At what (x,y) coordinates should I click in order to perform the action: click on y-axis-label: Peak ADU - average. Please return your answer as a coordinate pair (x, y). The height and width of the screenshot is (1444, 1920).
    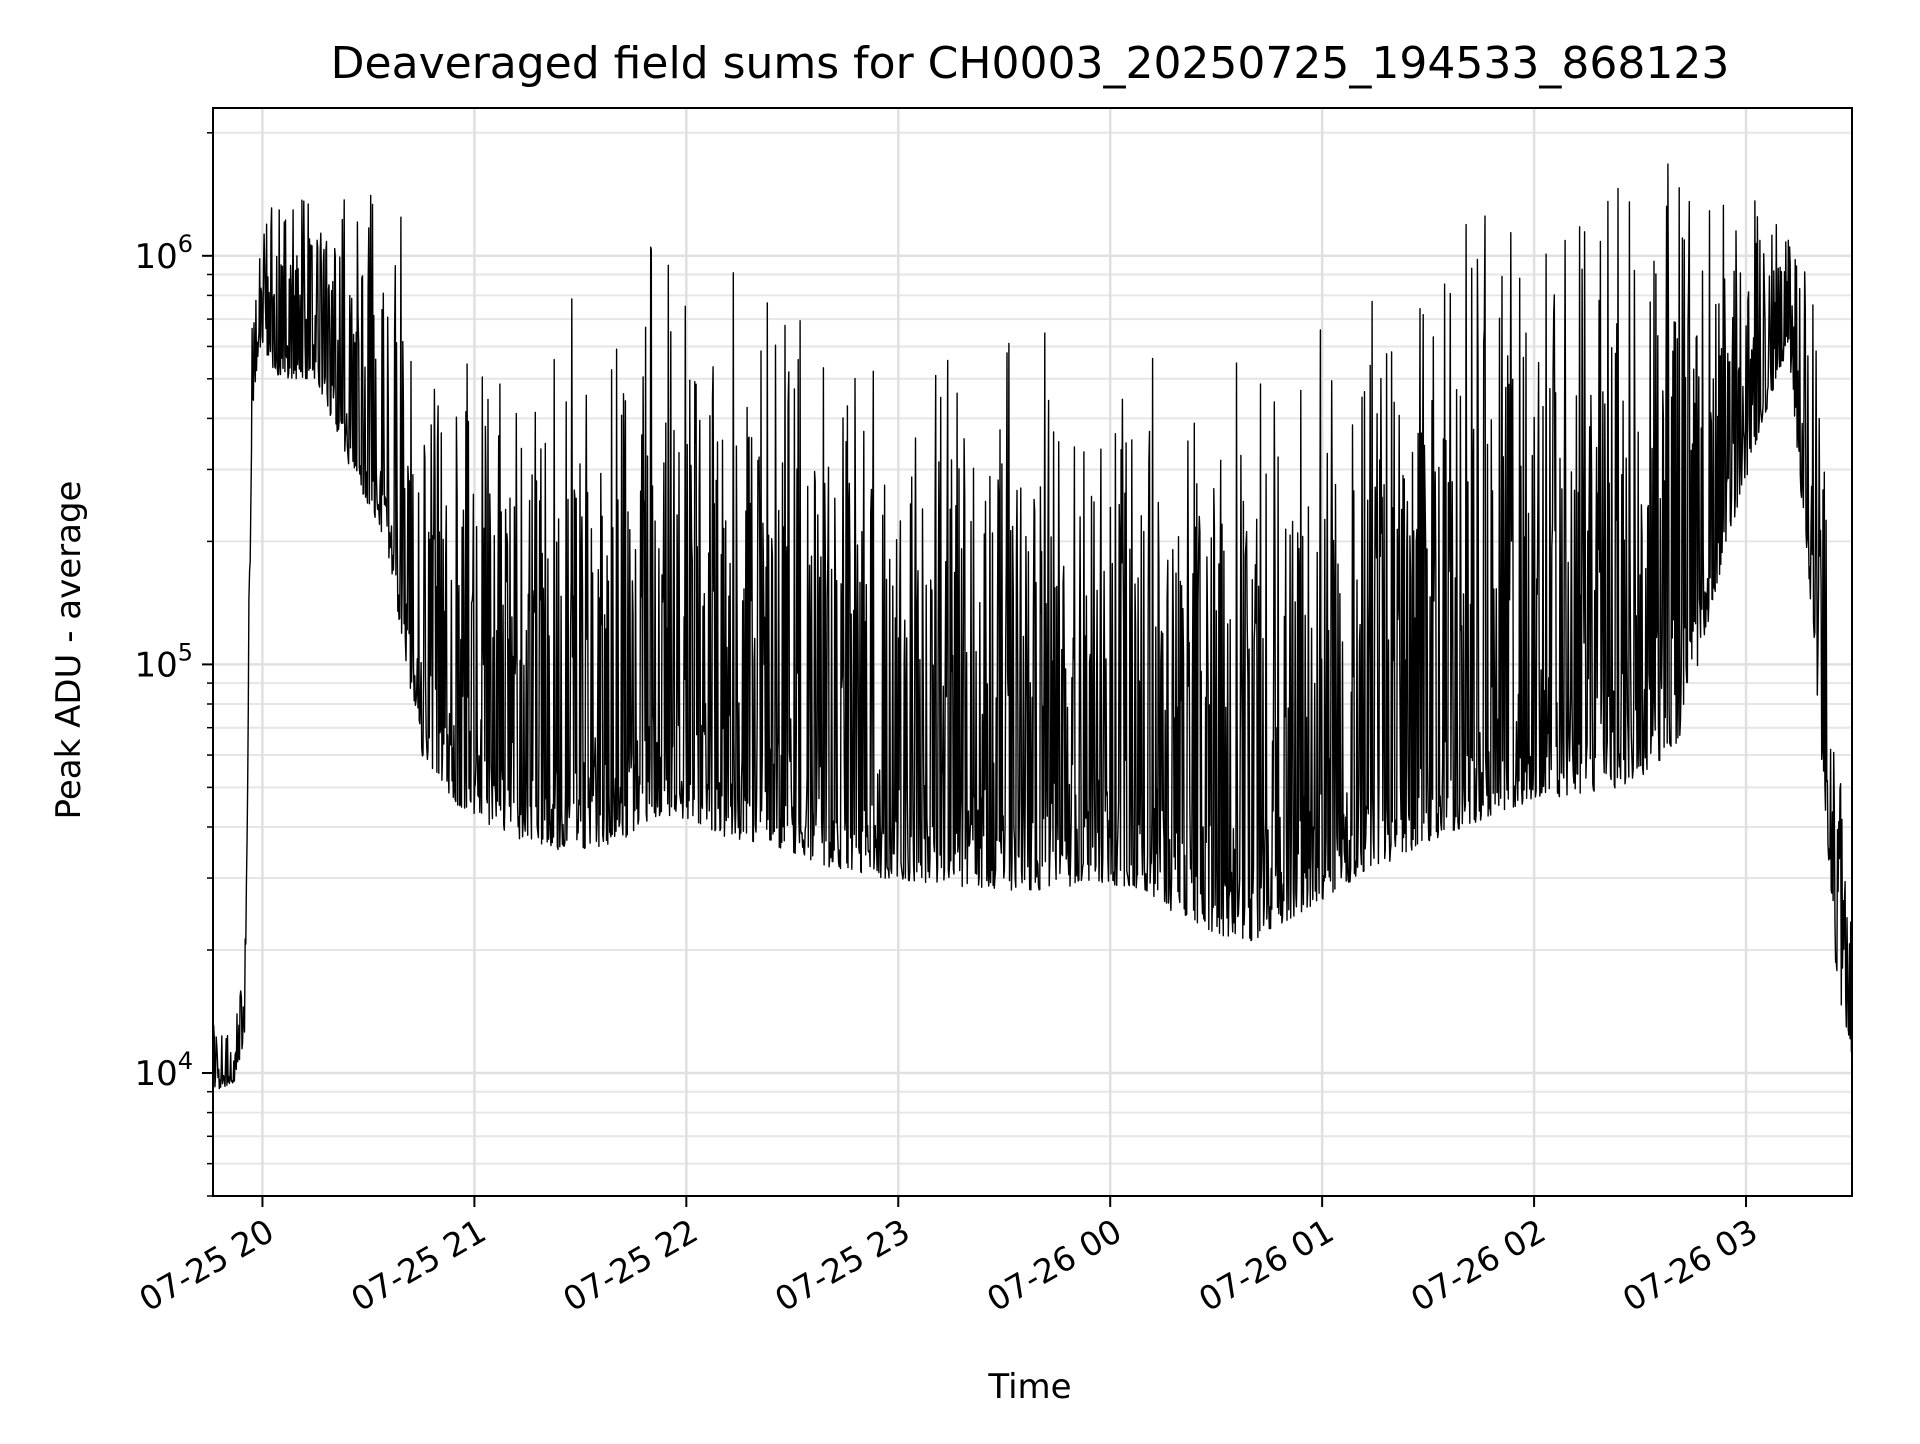
    Looking at the image, I should click on (69, 650).